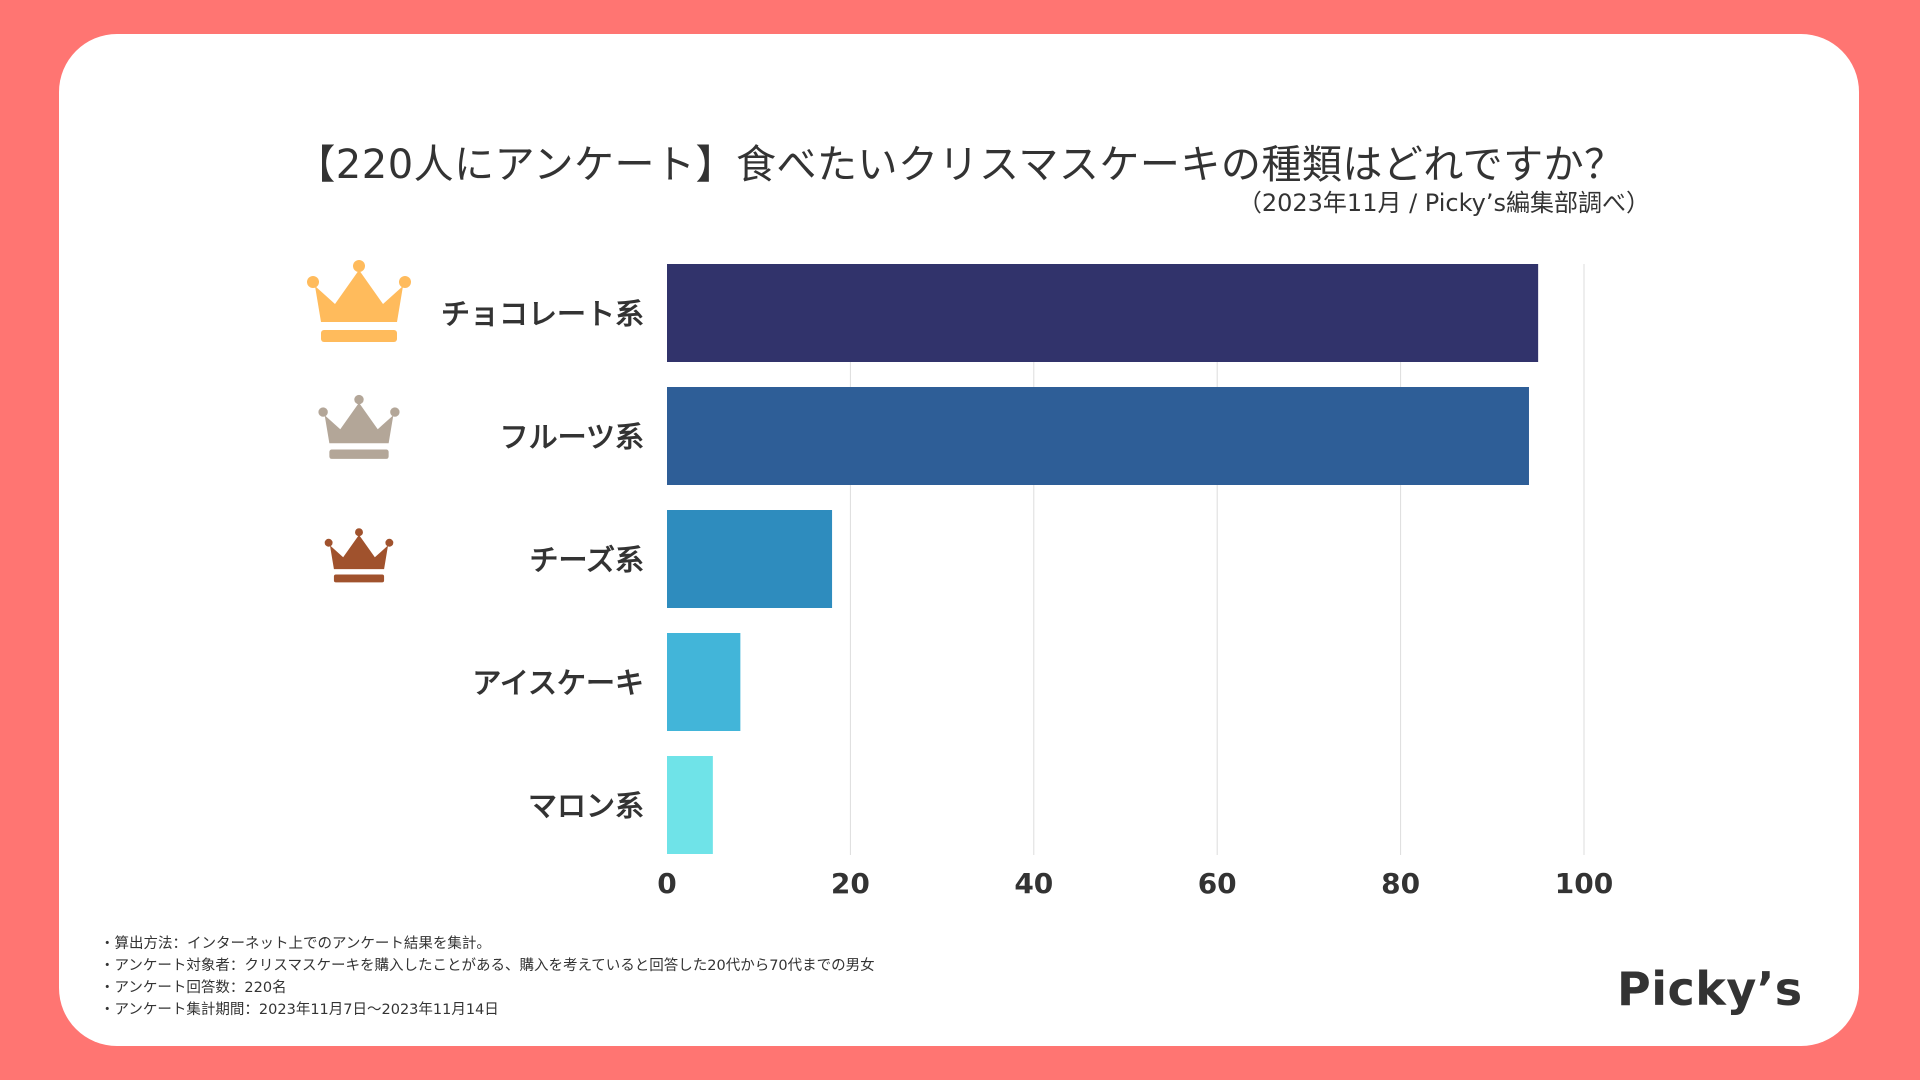  What do you see at coordinates (1400, 883) in the screenshot?
I see `x-tick-label: 80` at bounding box center [1400, 883].